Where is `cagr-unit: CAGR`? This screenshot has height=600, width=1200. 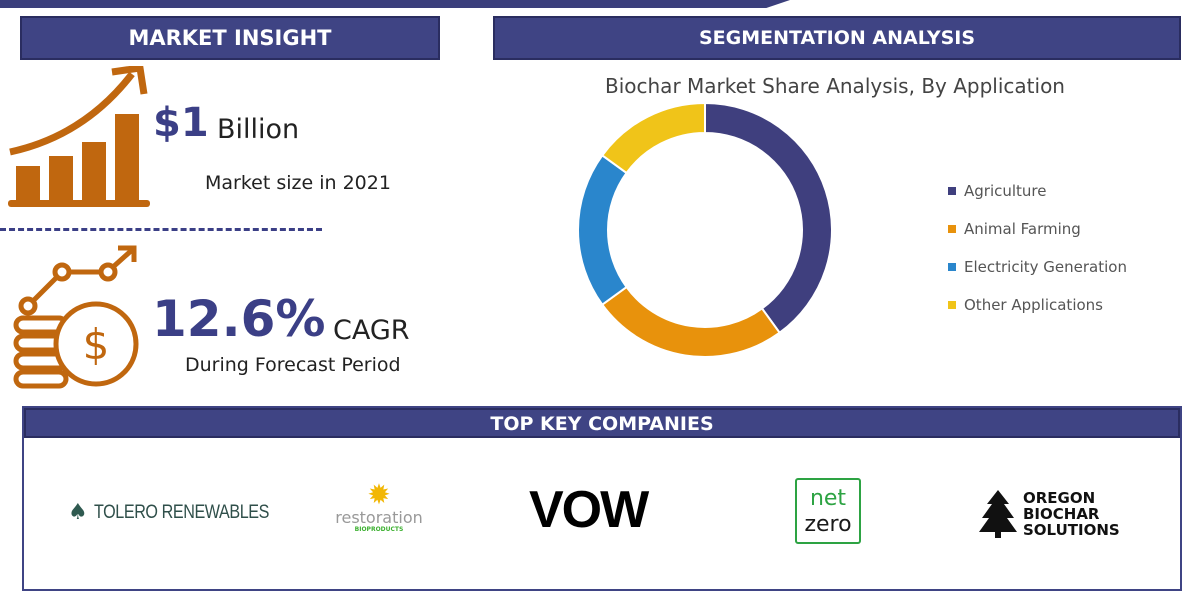
cagr-unit: CAGR is located at coordinates (371, 330).